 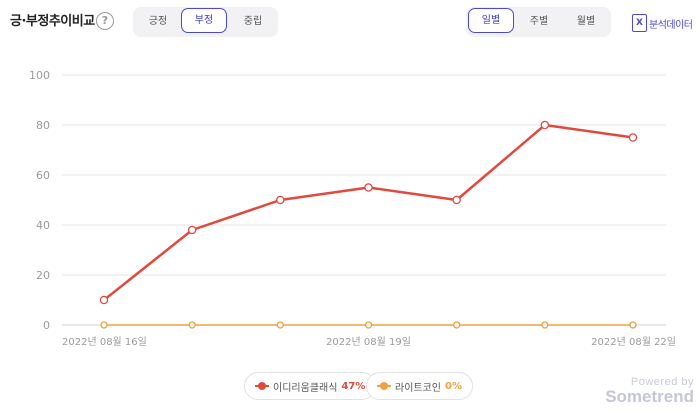 What do you see at coordinates (39, 75) in the screenshot?
I see `y-tick-label: 100` at bounding box center [39, 75].